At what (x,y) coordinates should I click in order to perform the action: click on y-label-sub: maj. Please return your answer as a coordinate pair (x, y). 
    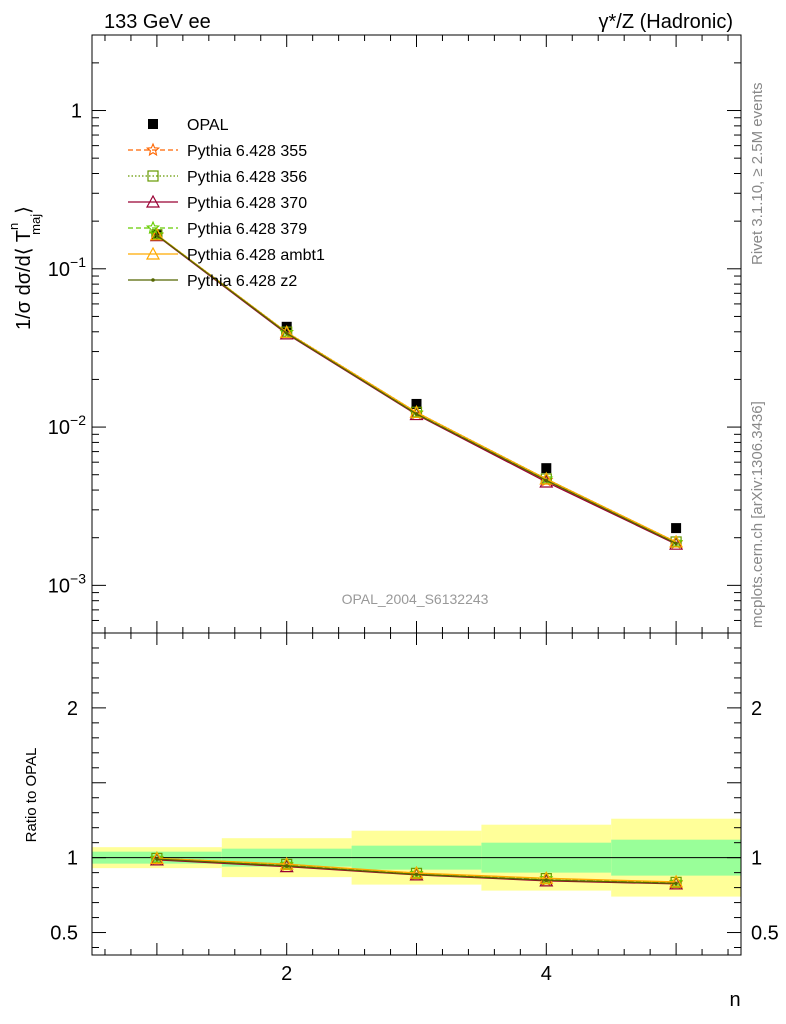
    Looking at the image, I should click on (35, 224).